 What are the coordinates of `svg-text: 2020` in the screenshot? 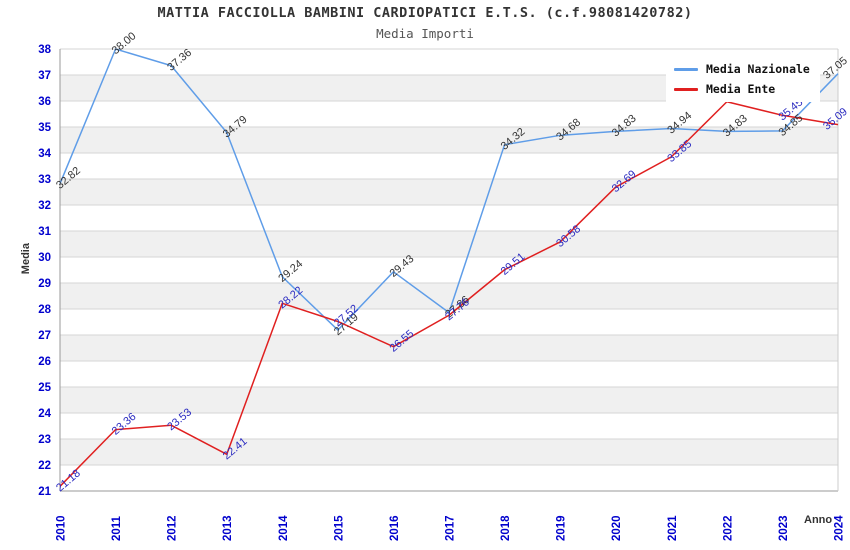 It's located at (617, 528).